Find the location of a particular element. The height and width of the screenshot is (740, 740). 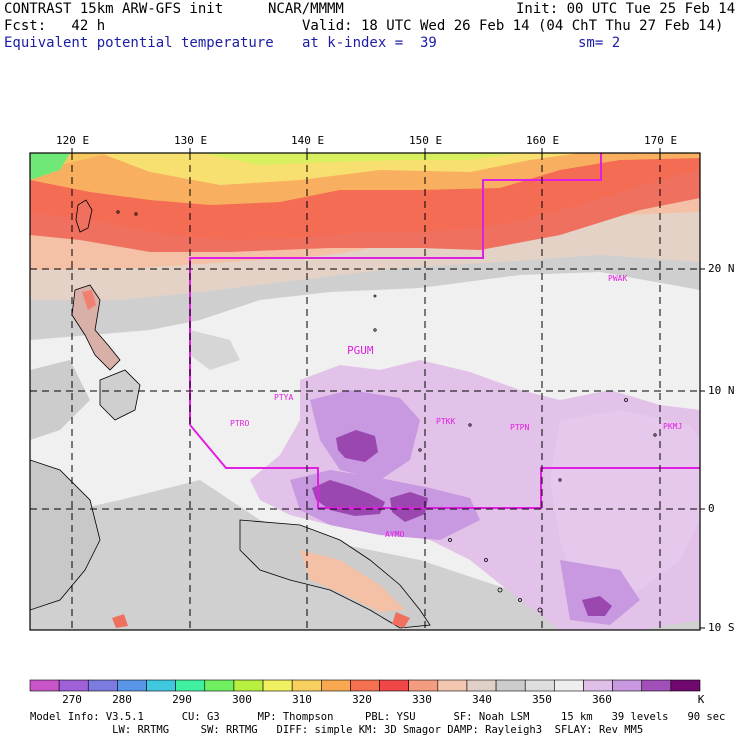

lat-label: 20 N is located at coordinates (721, 268).